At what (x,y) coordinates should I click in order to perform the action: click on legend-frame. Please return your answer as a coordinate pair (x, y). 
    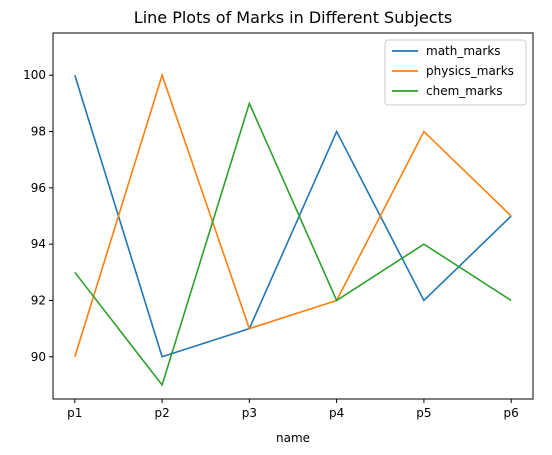
    Looking at the image, I should click on (455, 72).